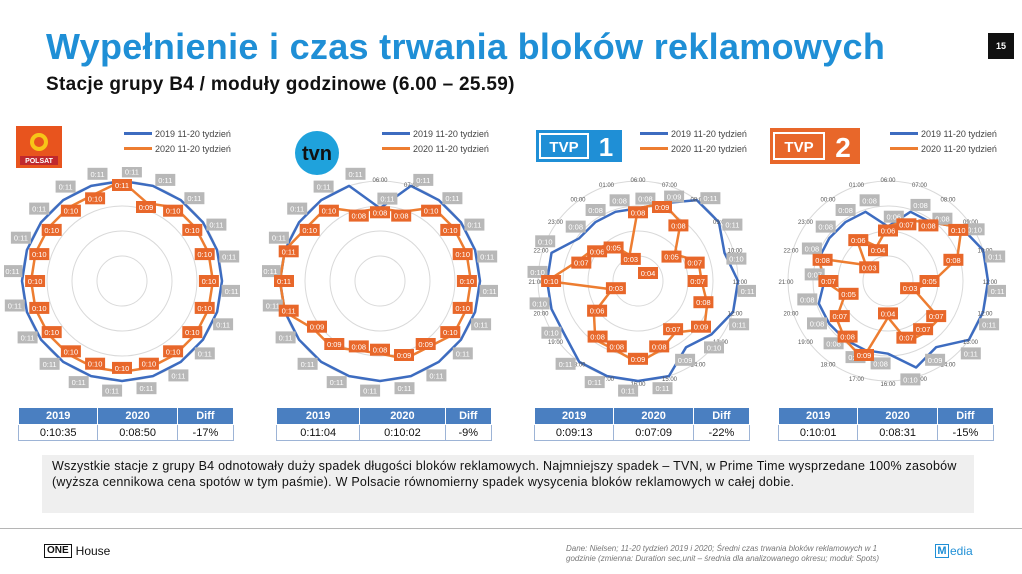  Describe the element at coordinates (736, 259) in the screenshot. I see `data-label-2019-text: 0:10` at that location.